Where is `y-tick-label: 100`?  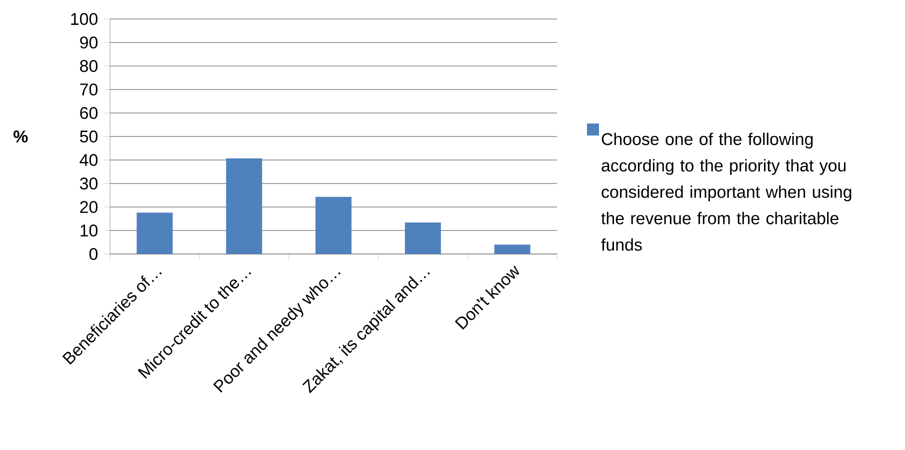 y-tick-label: 100 is located at coordinates (84, 19).